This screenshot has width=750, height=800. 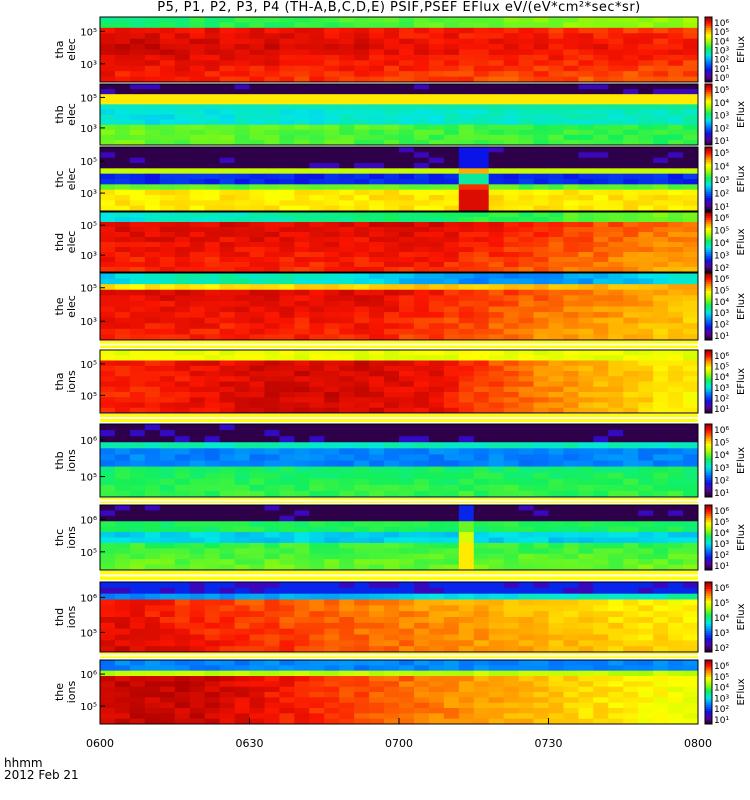 What do you see at coordinates (721, 649) in the screenshot?
I see `colorbar-tick-label: 10²` at bounding box center [721, 649].